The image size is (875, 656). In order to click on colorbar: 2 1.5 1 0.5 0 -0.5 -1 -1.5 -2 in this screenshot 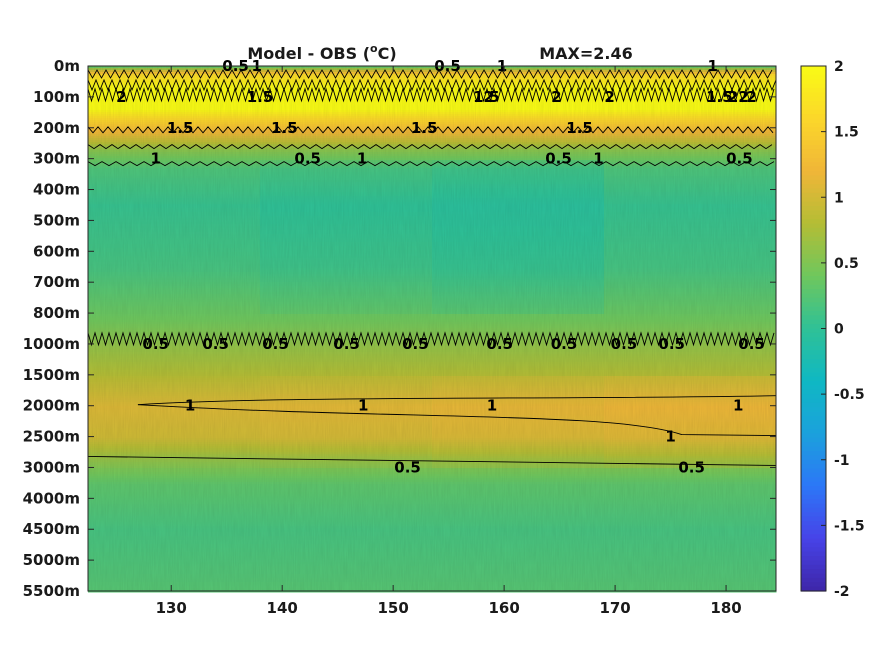, I will do `click(832, 329)`.